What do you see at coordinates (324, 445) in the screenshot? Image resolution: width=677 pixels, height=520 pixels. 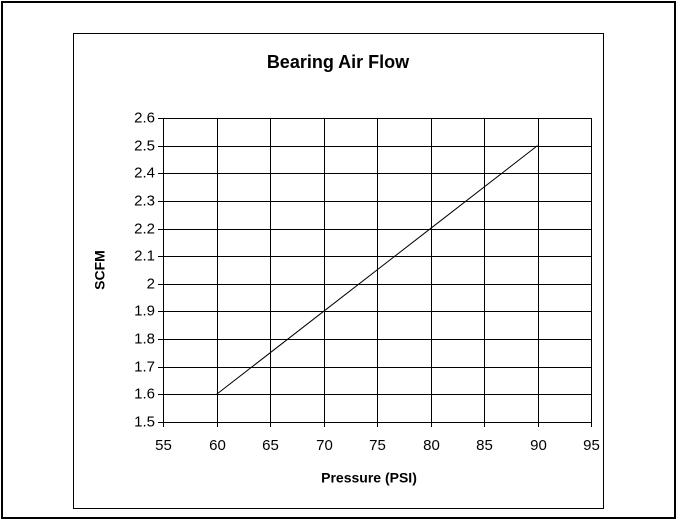 I see `x-tick-label: 70` at bounding box center [324, 445].